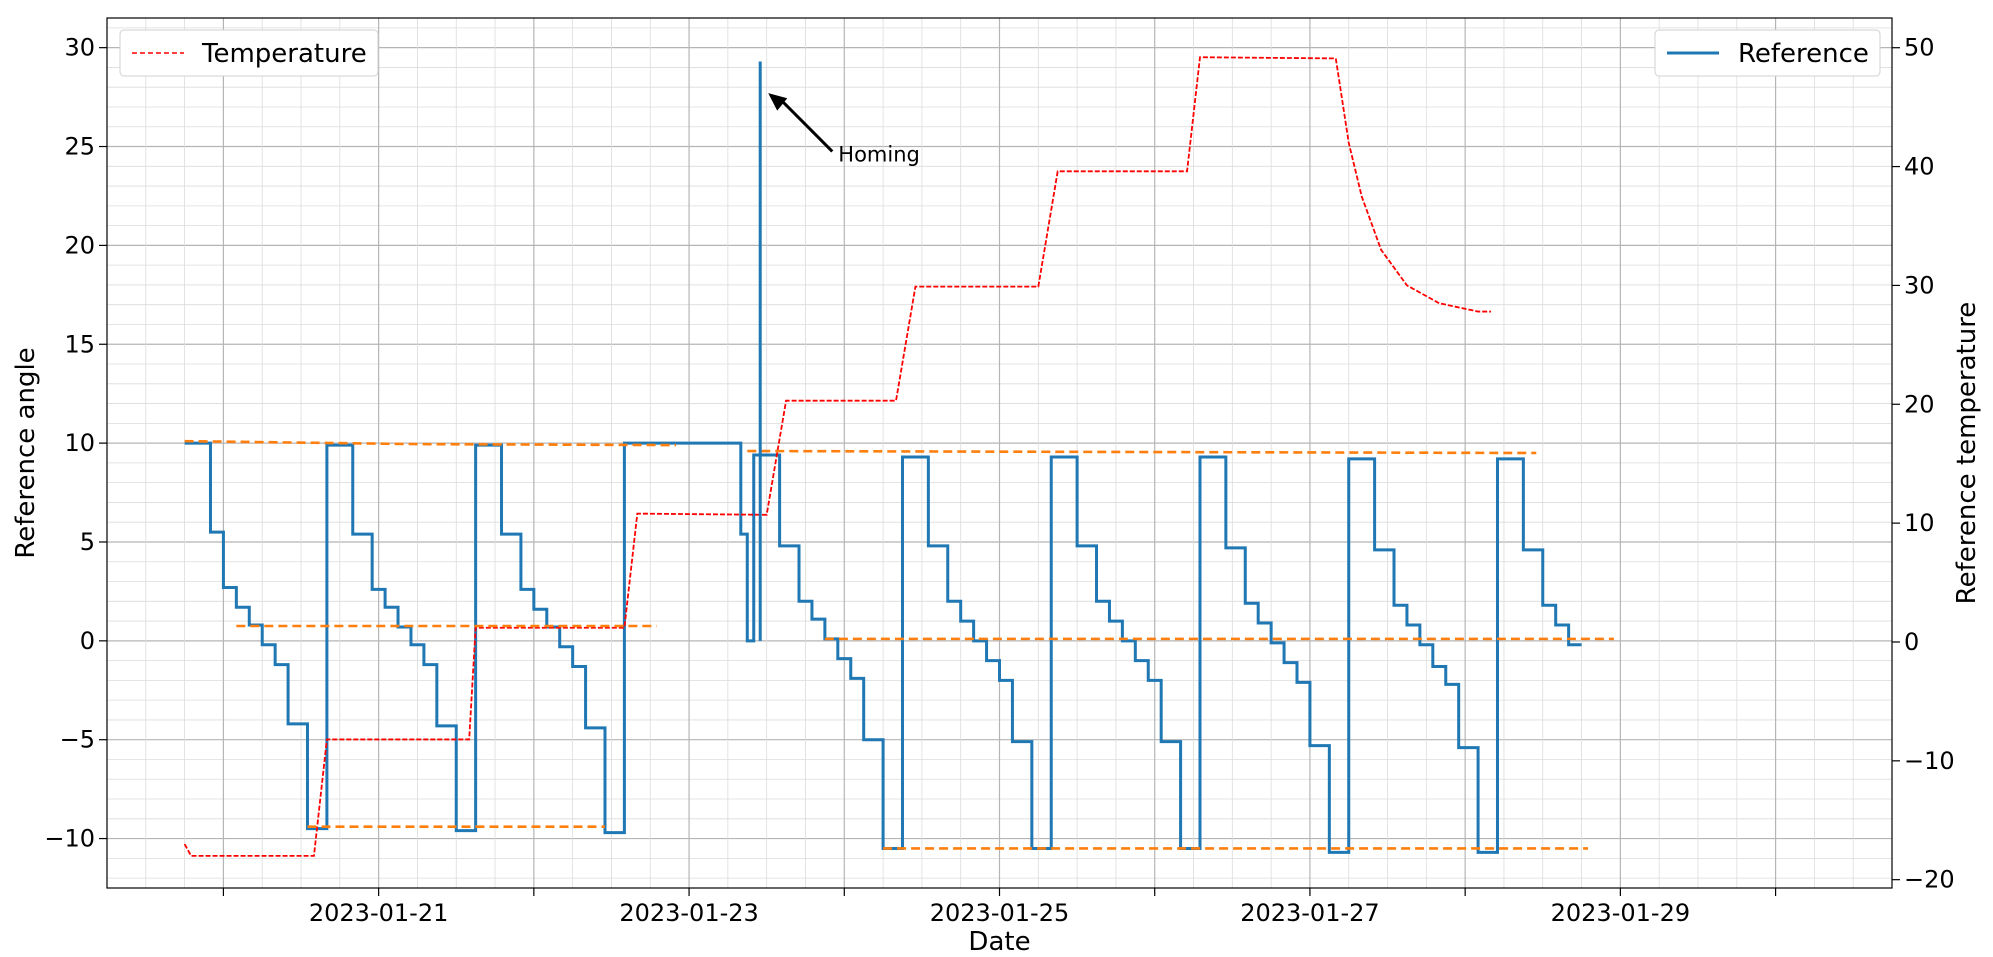 This screenshot has width=1993, height=957. I want to click on homing-arrow, so click(806, 125).